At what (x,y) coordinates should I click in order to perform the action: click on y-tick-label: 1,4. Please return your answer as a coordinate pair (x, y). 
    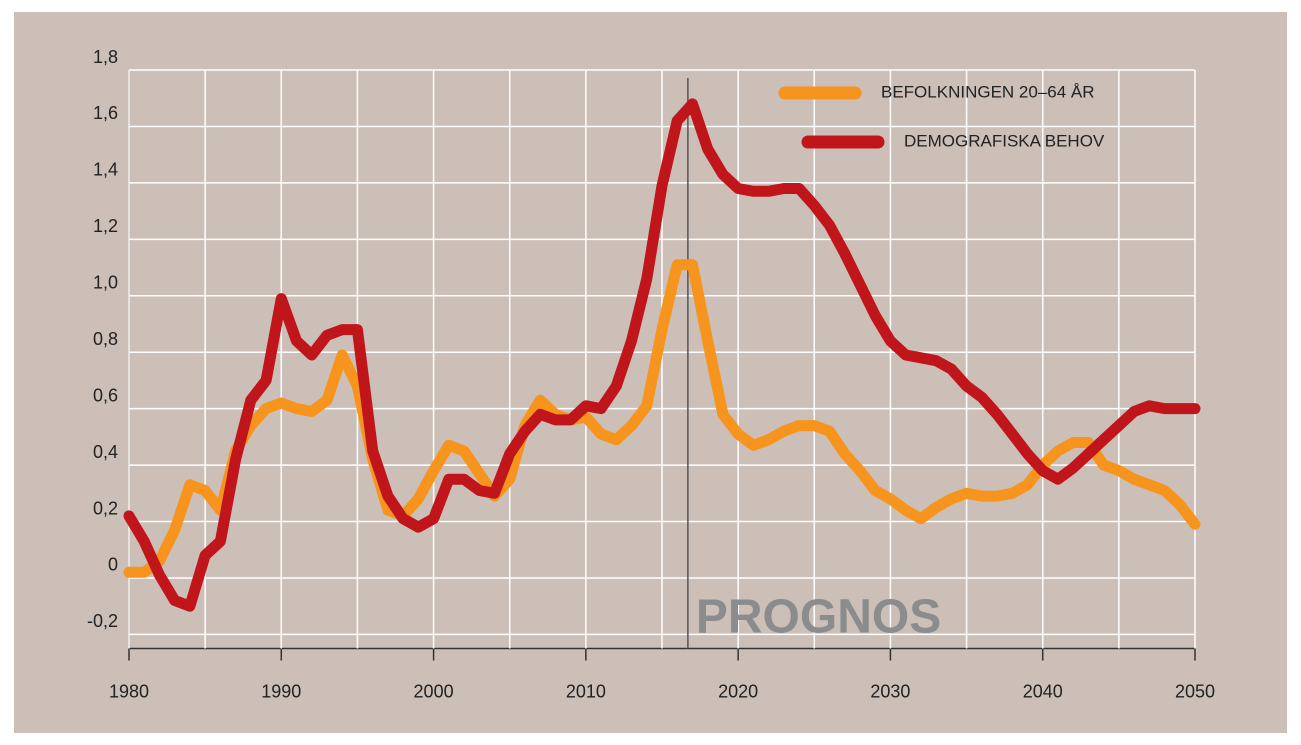
    Looking at the image, I should click on (105, 170).